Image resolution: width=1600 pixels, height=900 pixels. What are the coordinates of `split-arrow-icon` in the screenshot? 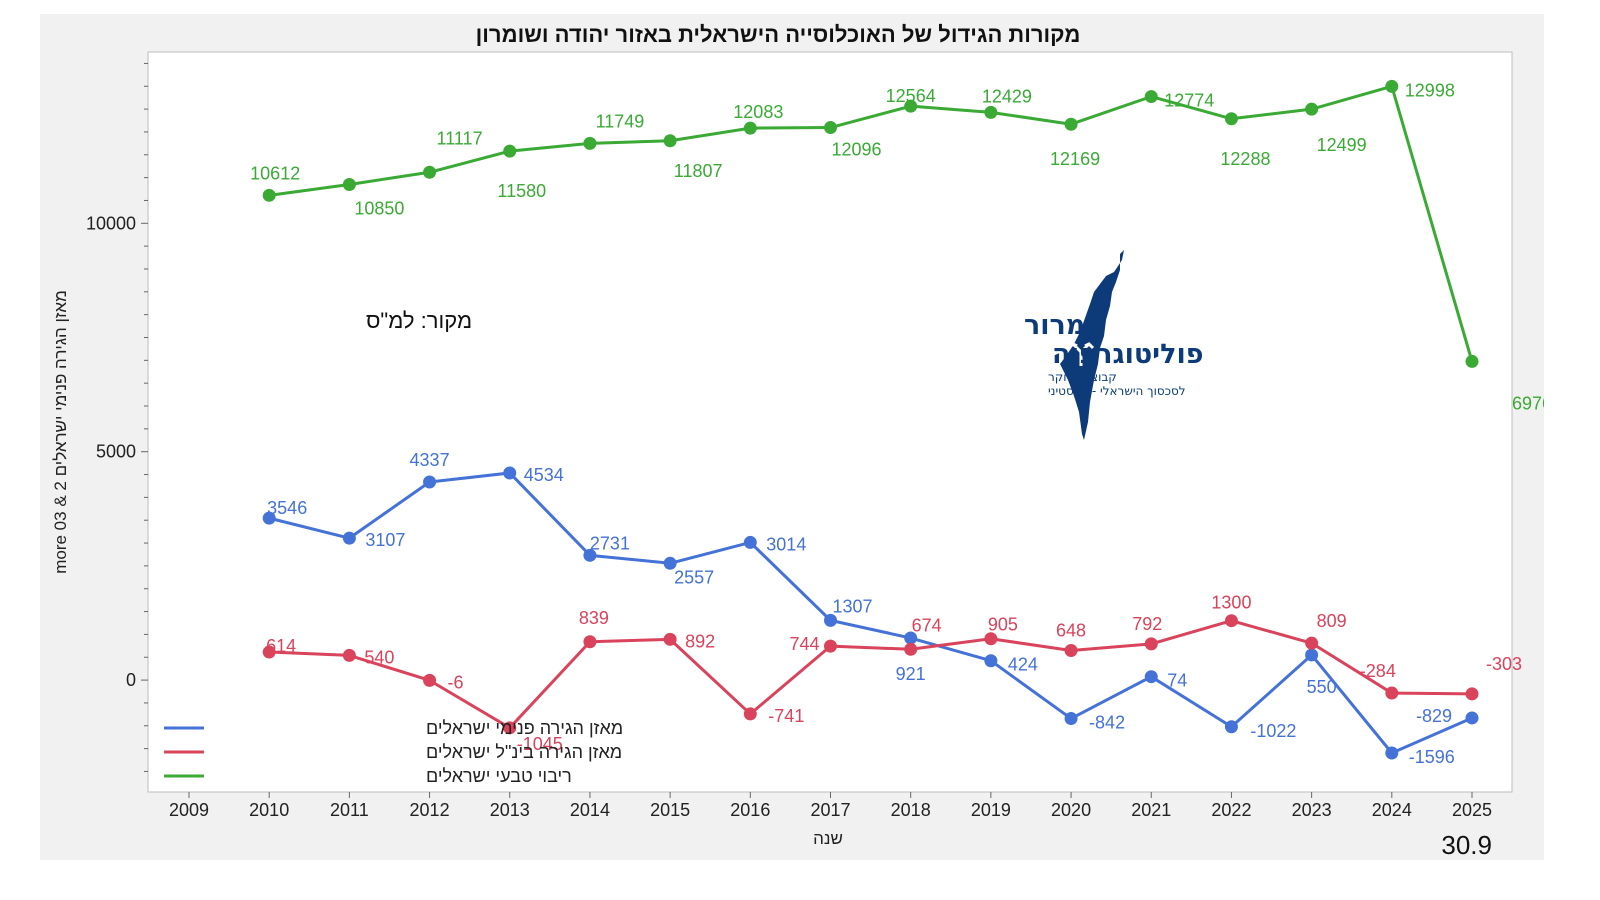 It's located at (1081, 354).